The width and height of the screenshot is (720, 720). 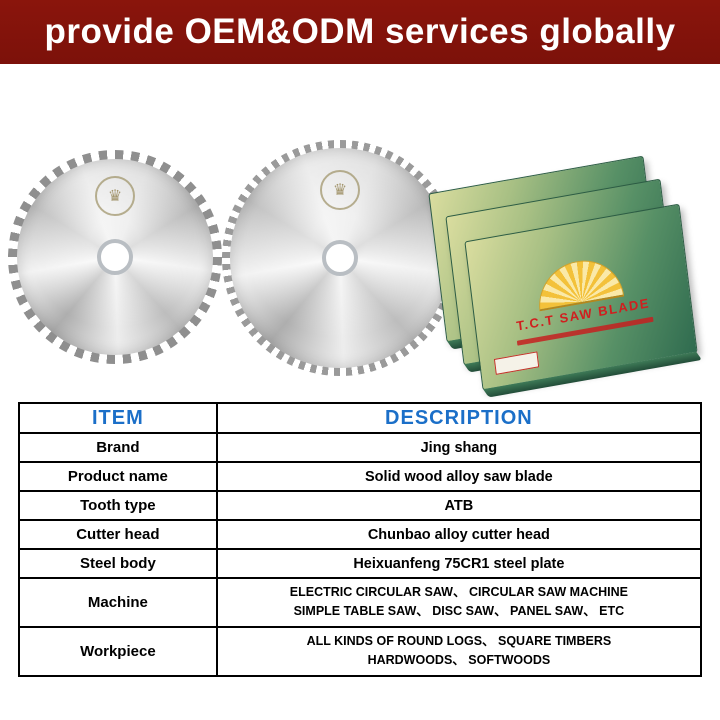 What do you see at coordinates (118, 534) in the screenshot?
I see `row-label: Cutter head` at bounding box center [118, 534].